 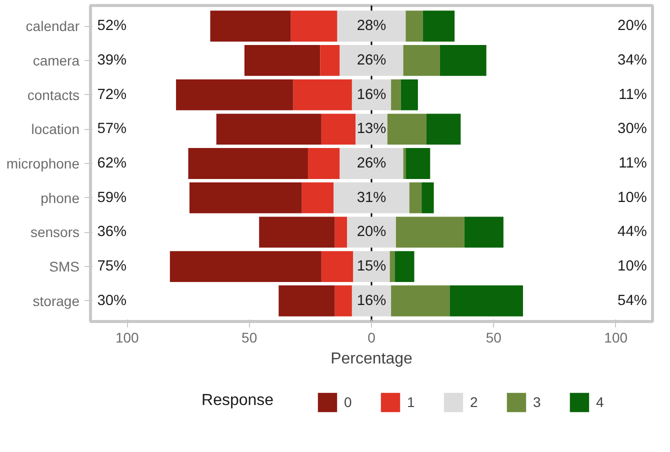 What do you see at coordinates (56, 60) in the screenshot?
I see `y-tick-label: camera` at bounding box center [56, 60].